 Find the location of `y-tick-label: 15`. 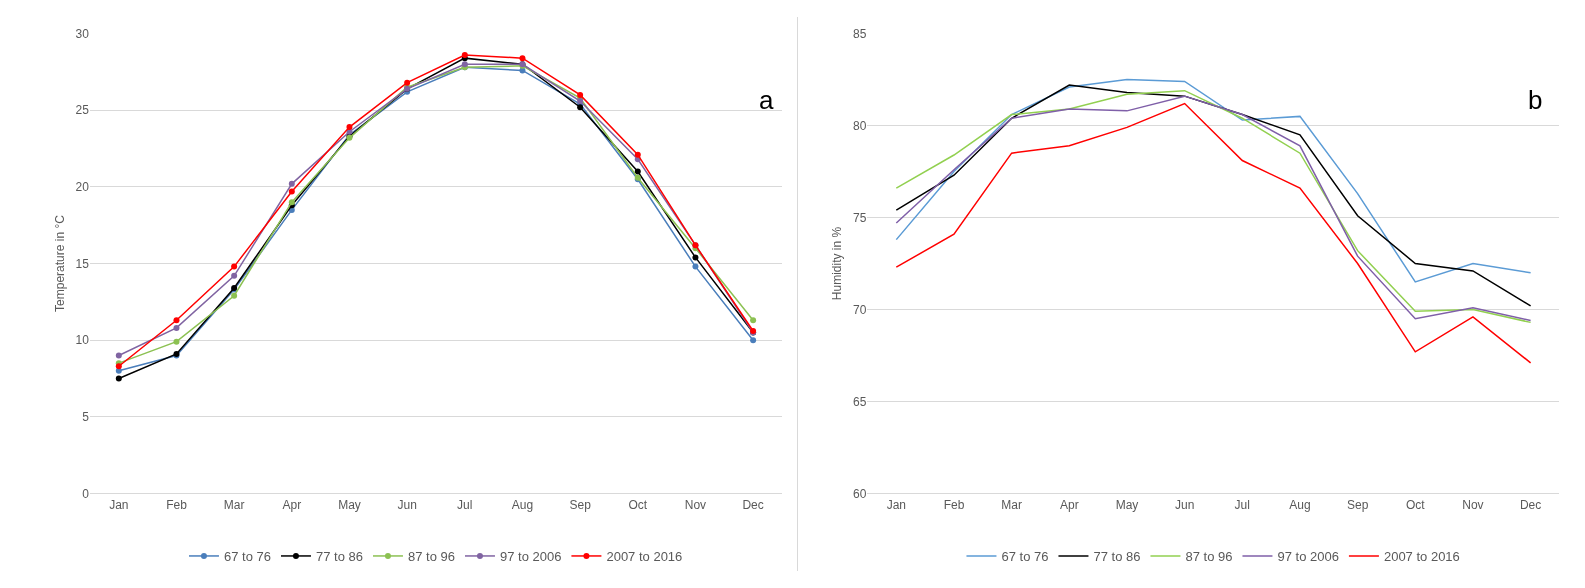

y-tick-label: 15 is located at coordinates (82, 263).